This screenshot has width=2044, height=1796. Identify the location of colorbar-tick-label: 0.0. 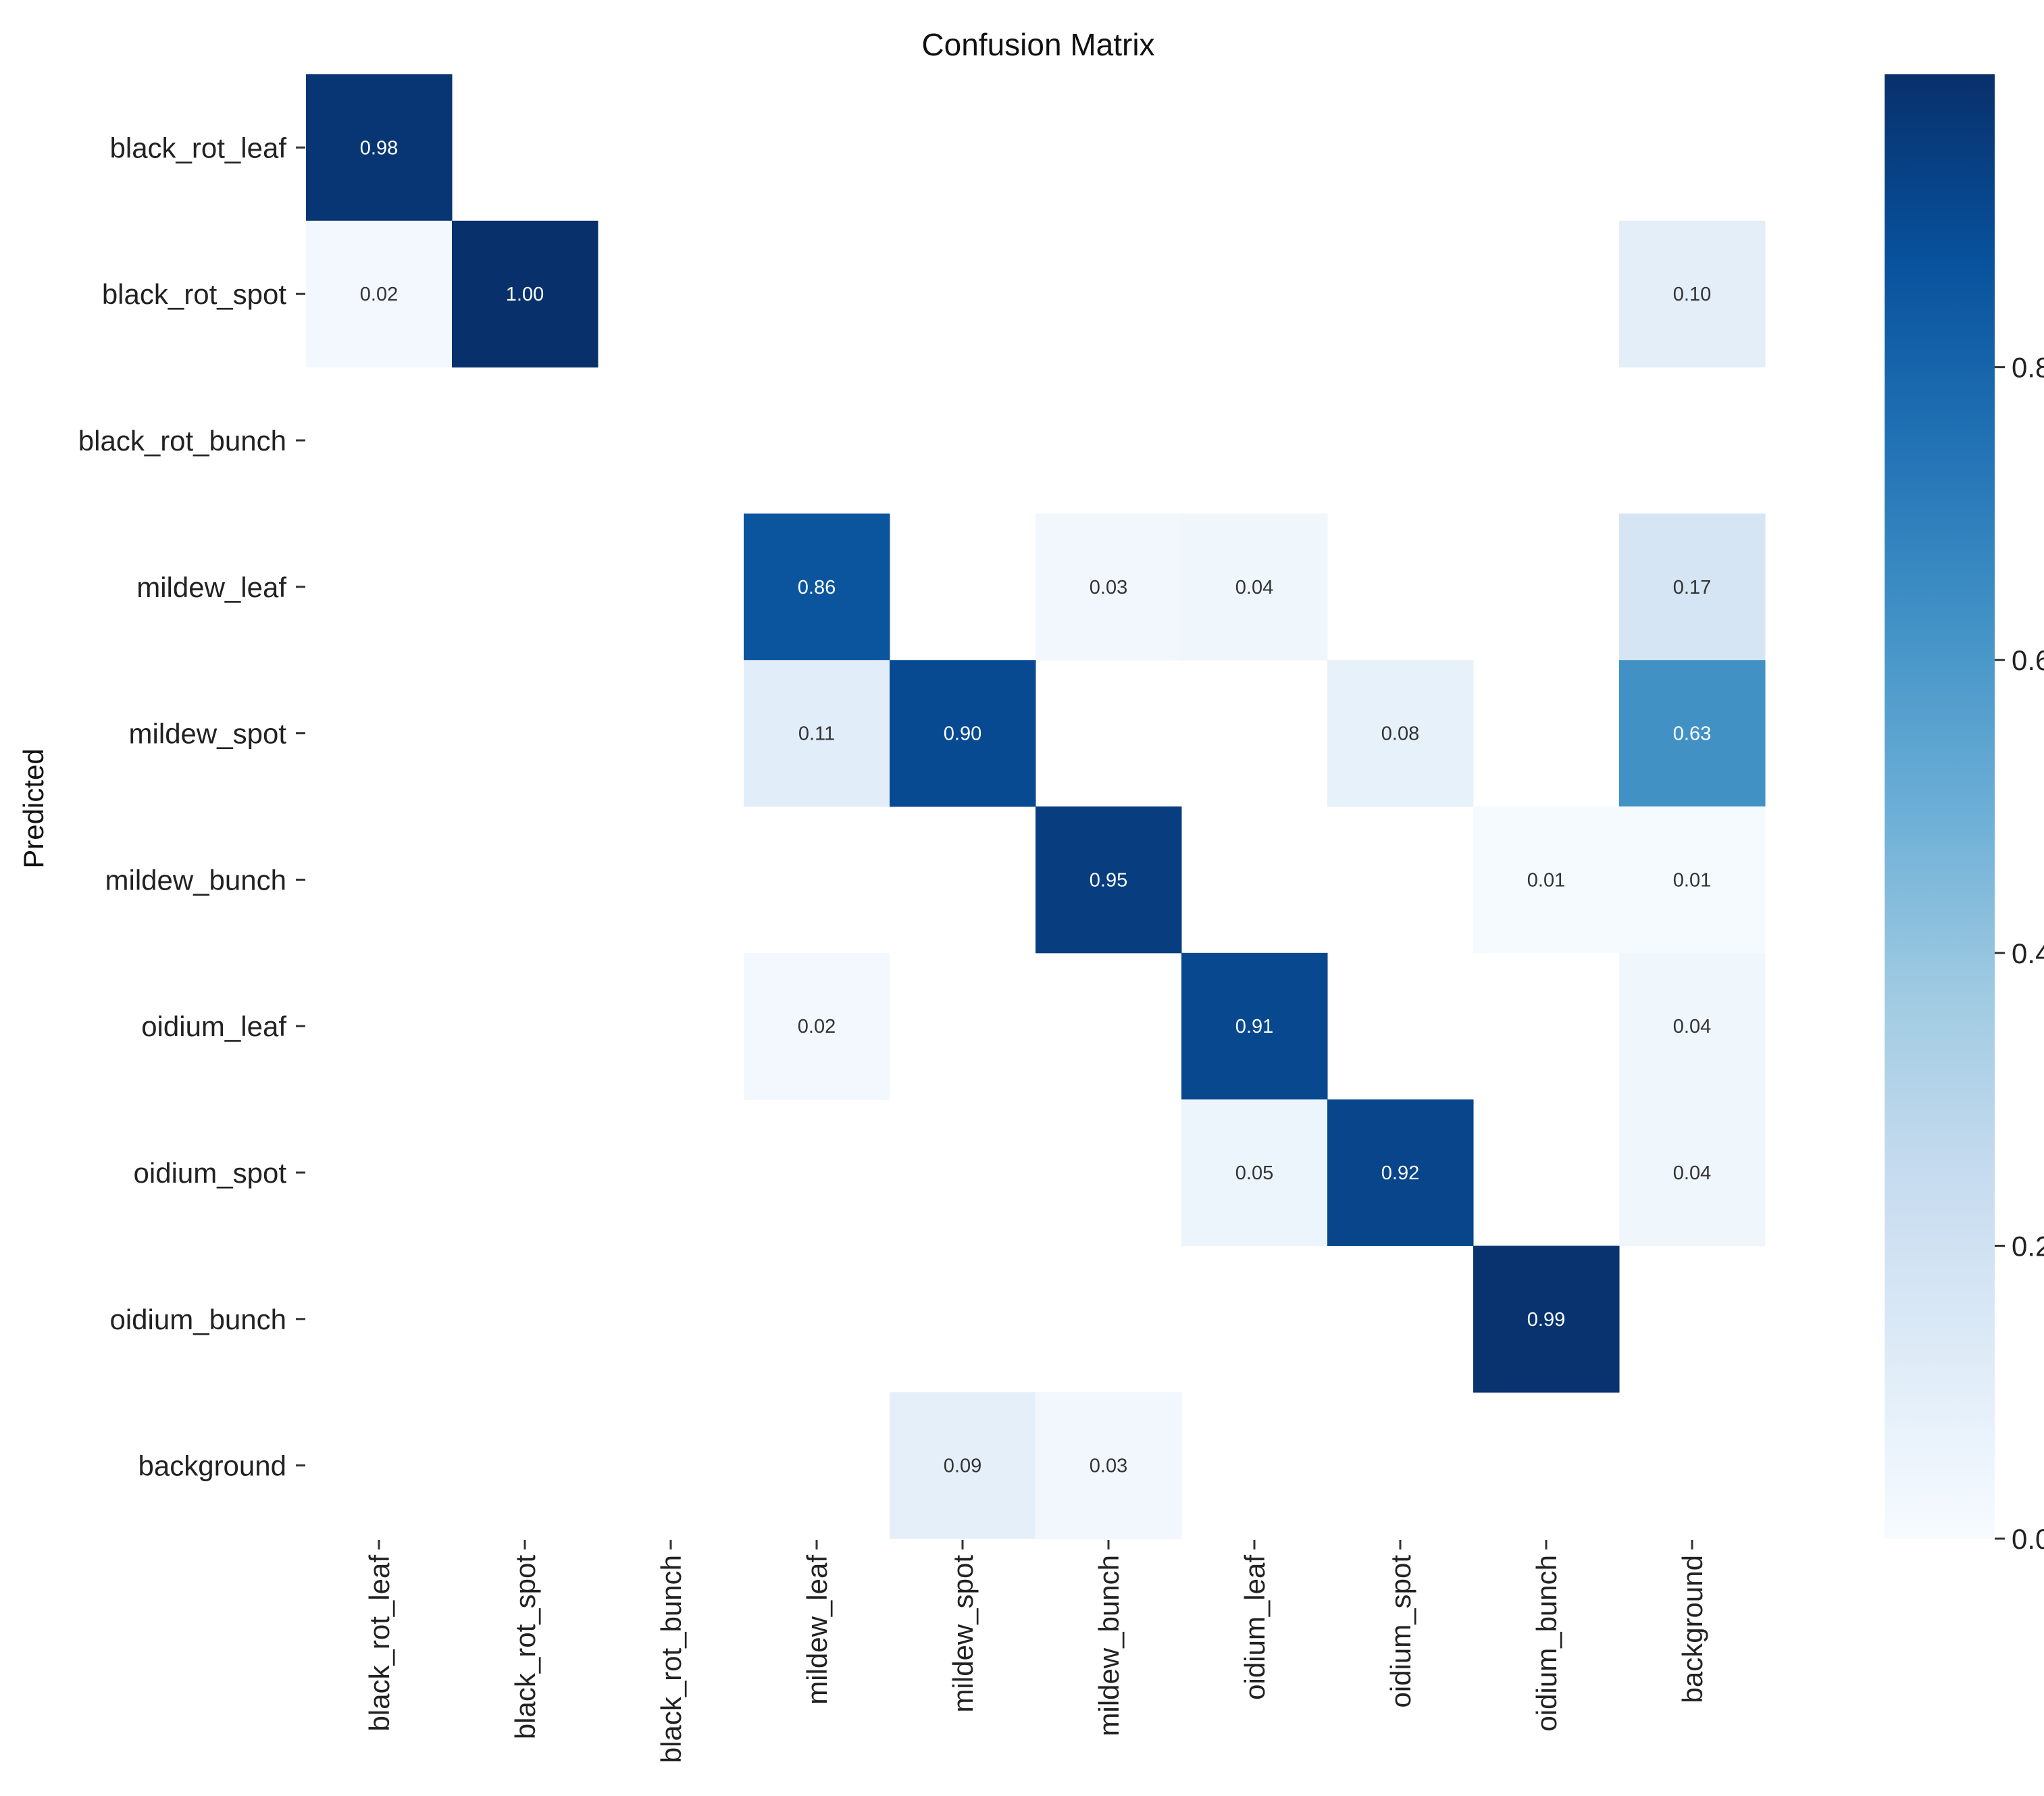
(2028, 1539).